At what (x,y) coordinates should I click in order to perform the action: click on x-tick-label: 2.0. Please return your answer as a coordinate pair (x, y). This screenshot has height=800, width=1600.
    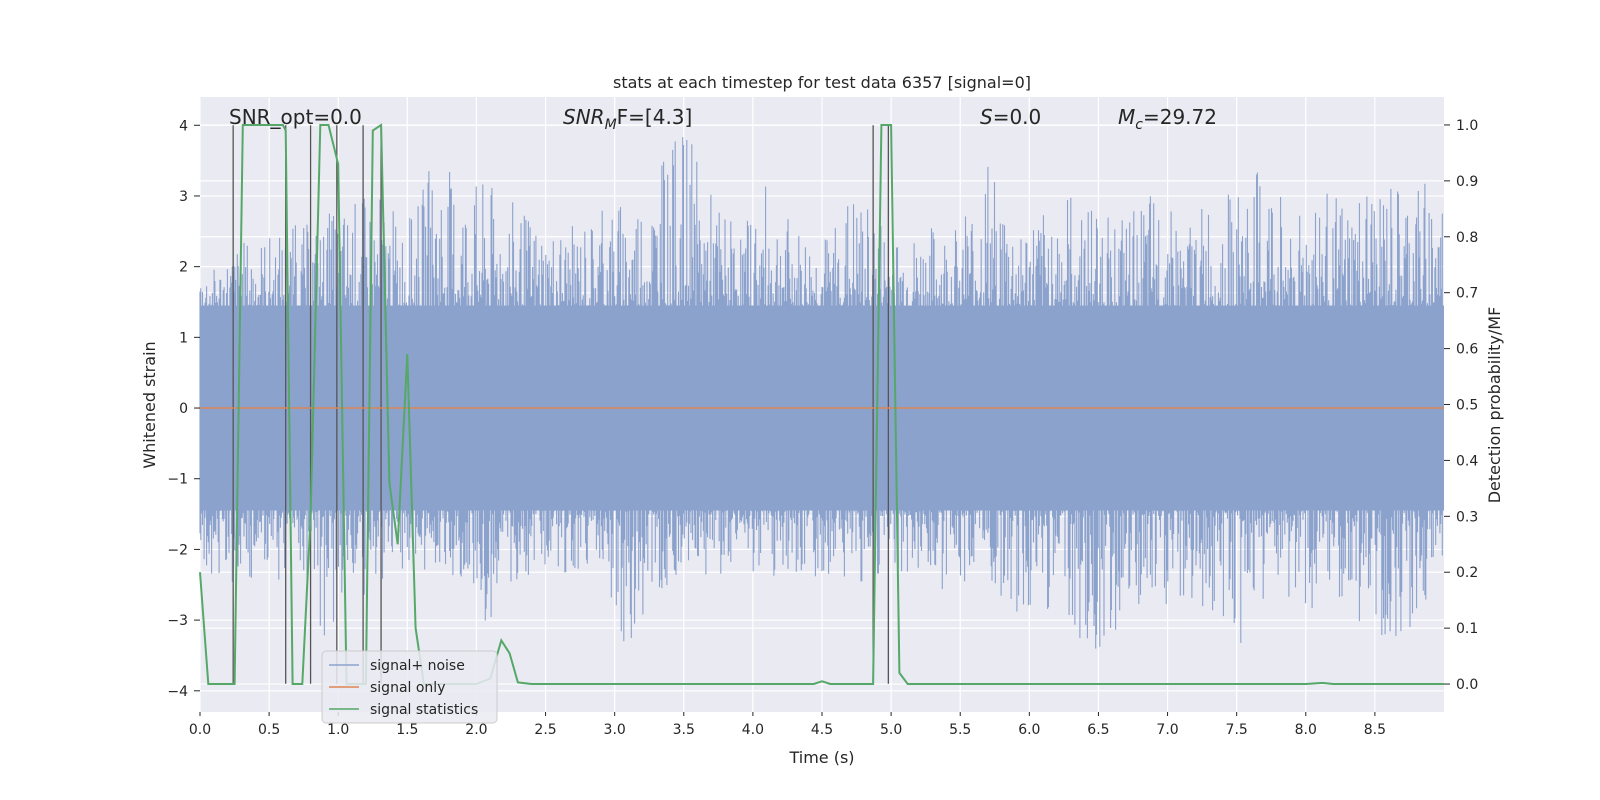
    Looking at the image, I should click on (476, 730).